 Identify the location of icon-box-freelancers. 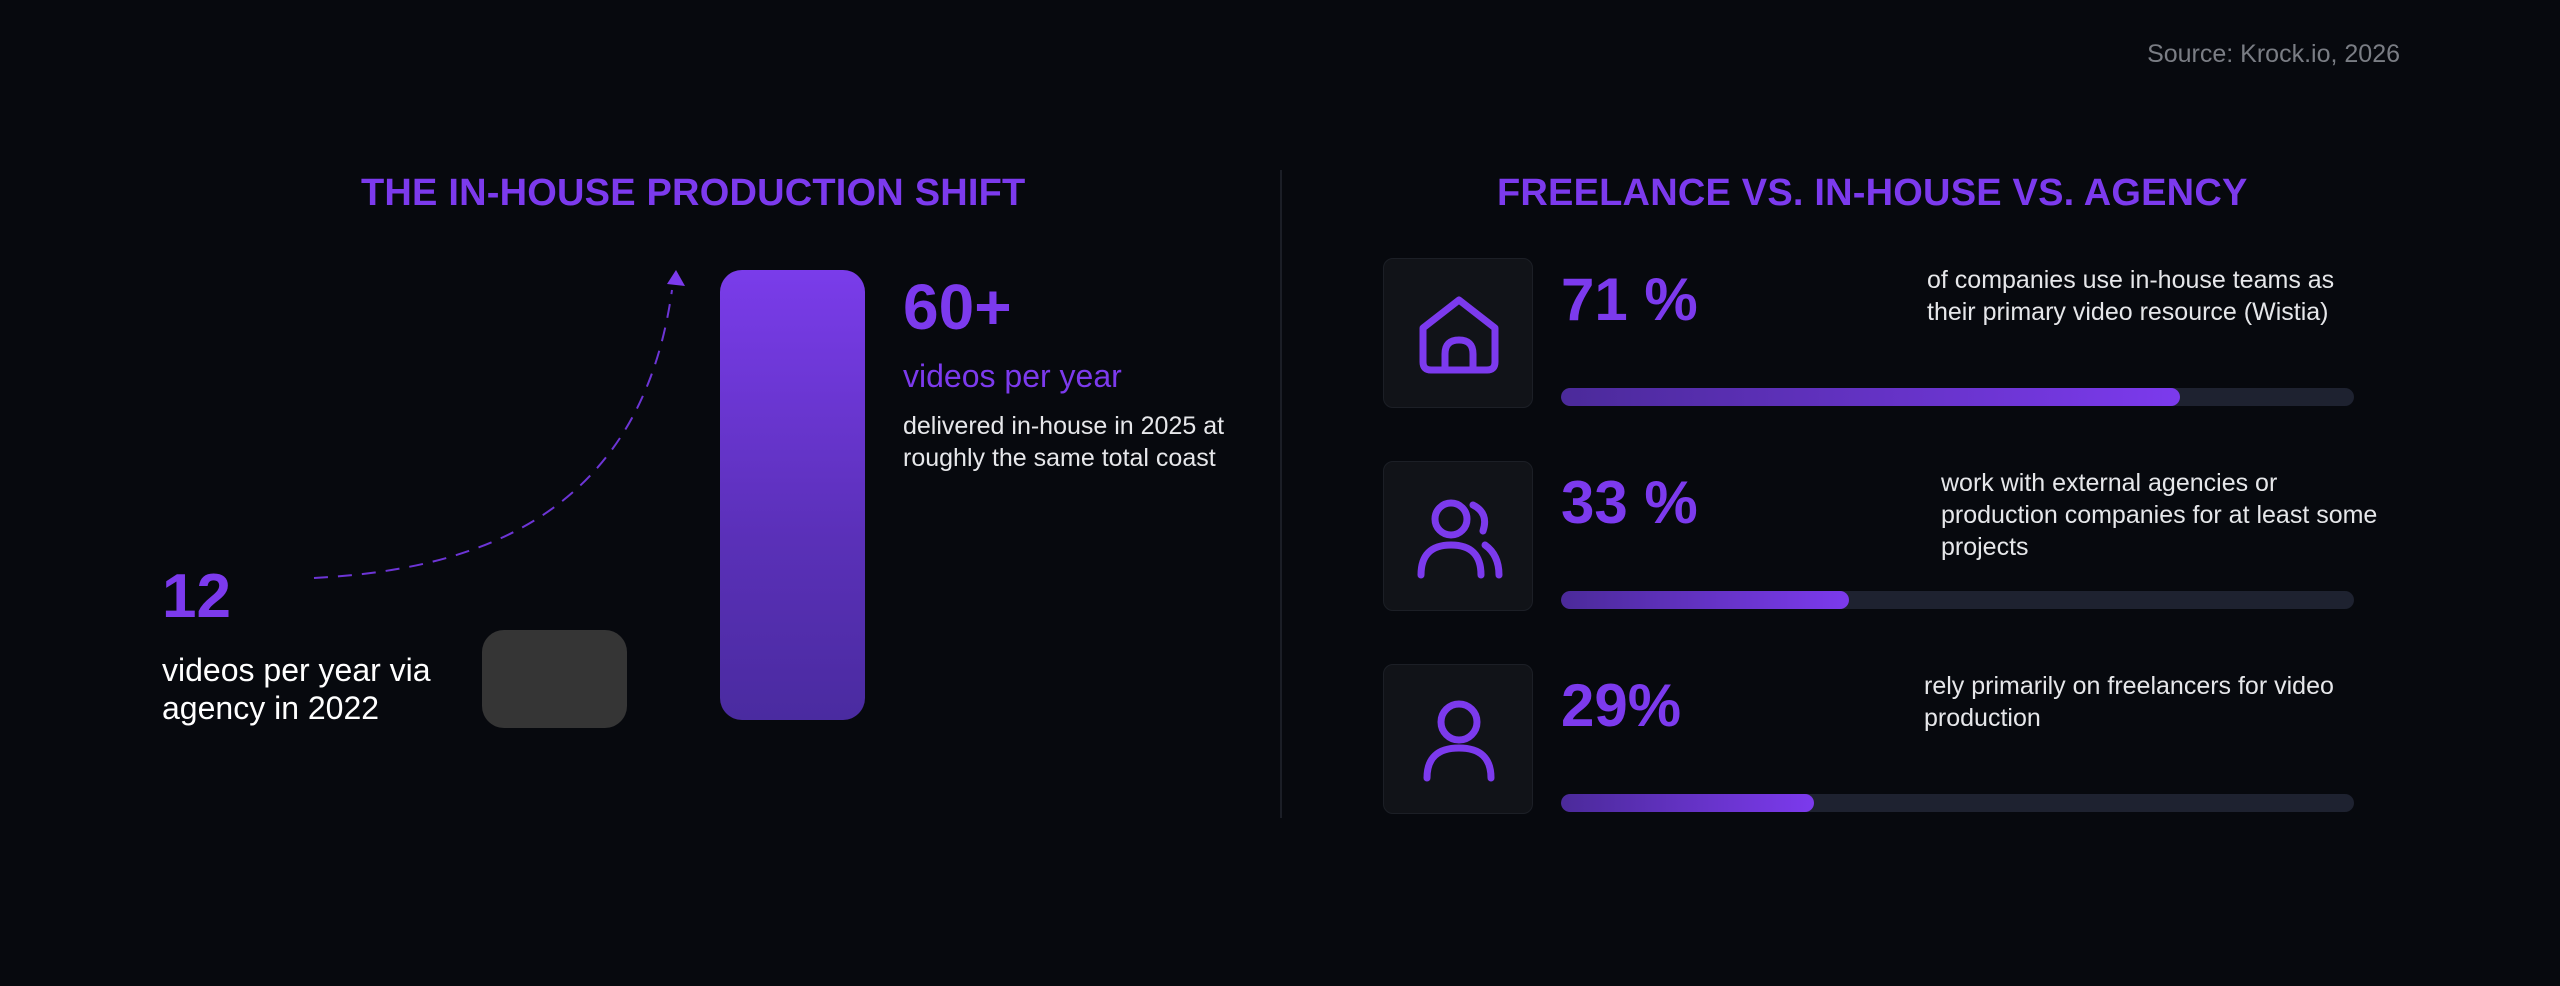
(1458, 739).